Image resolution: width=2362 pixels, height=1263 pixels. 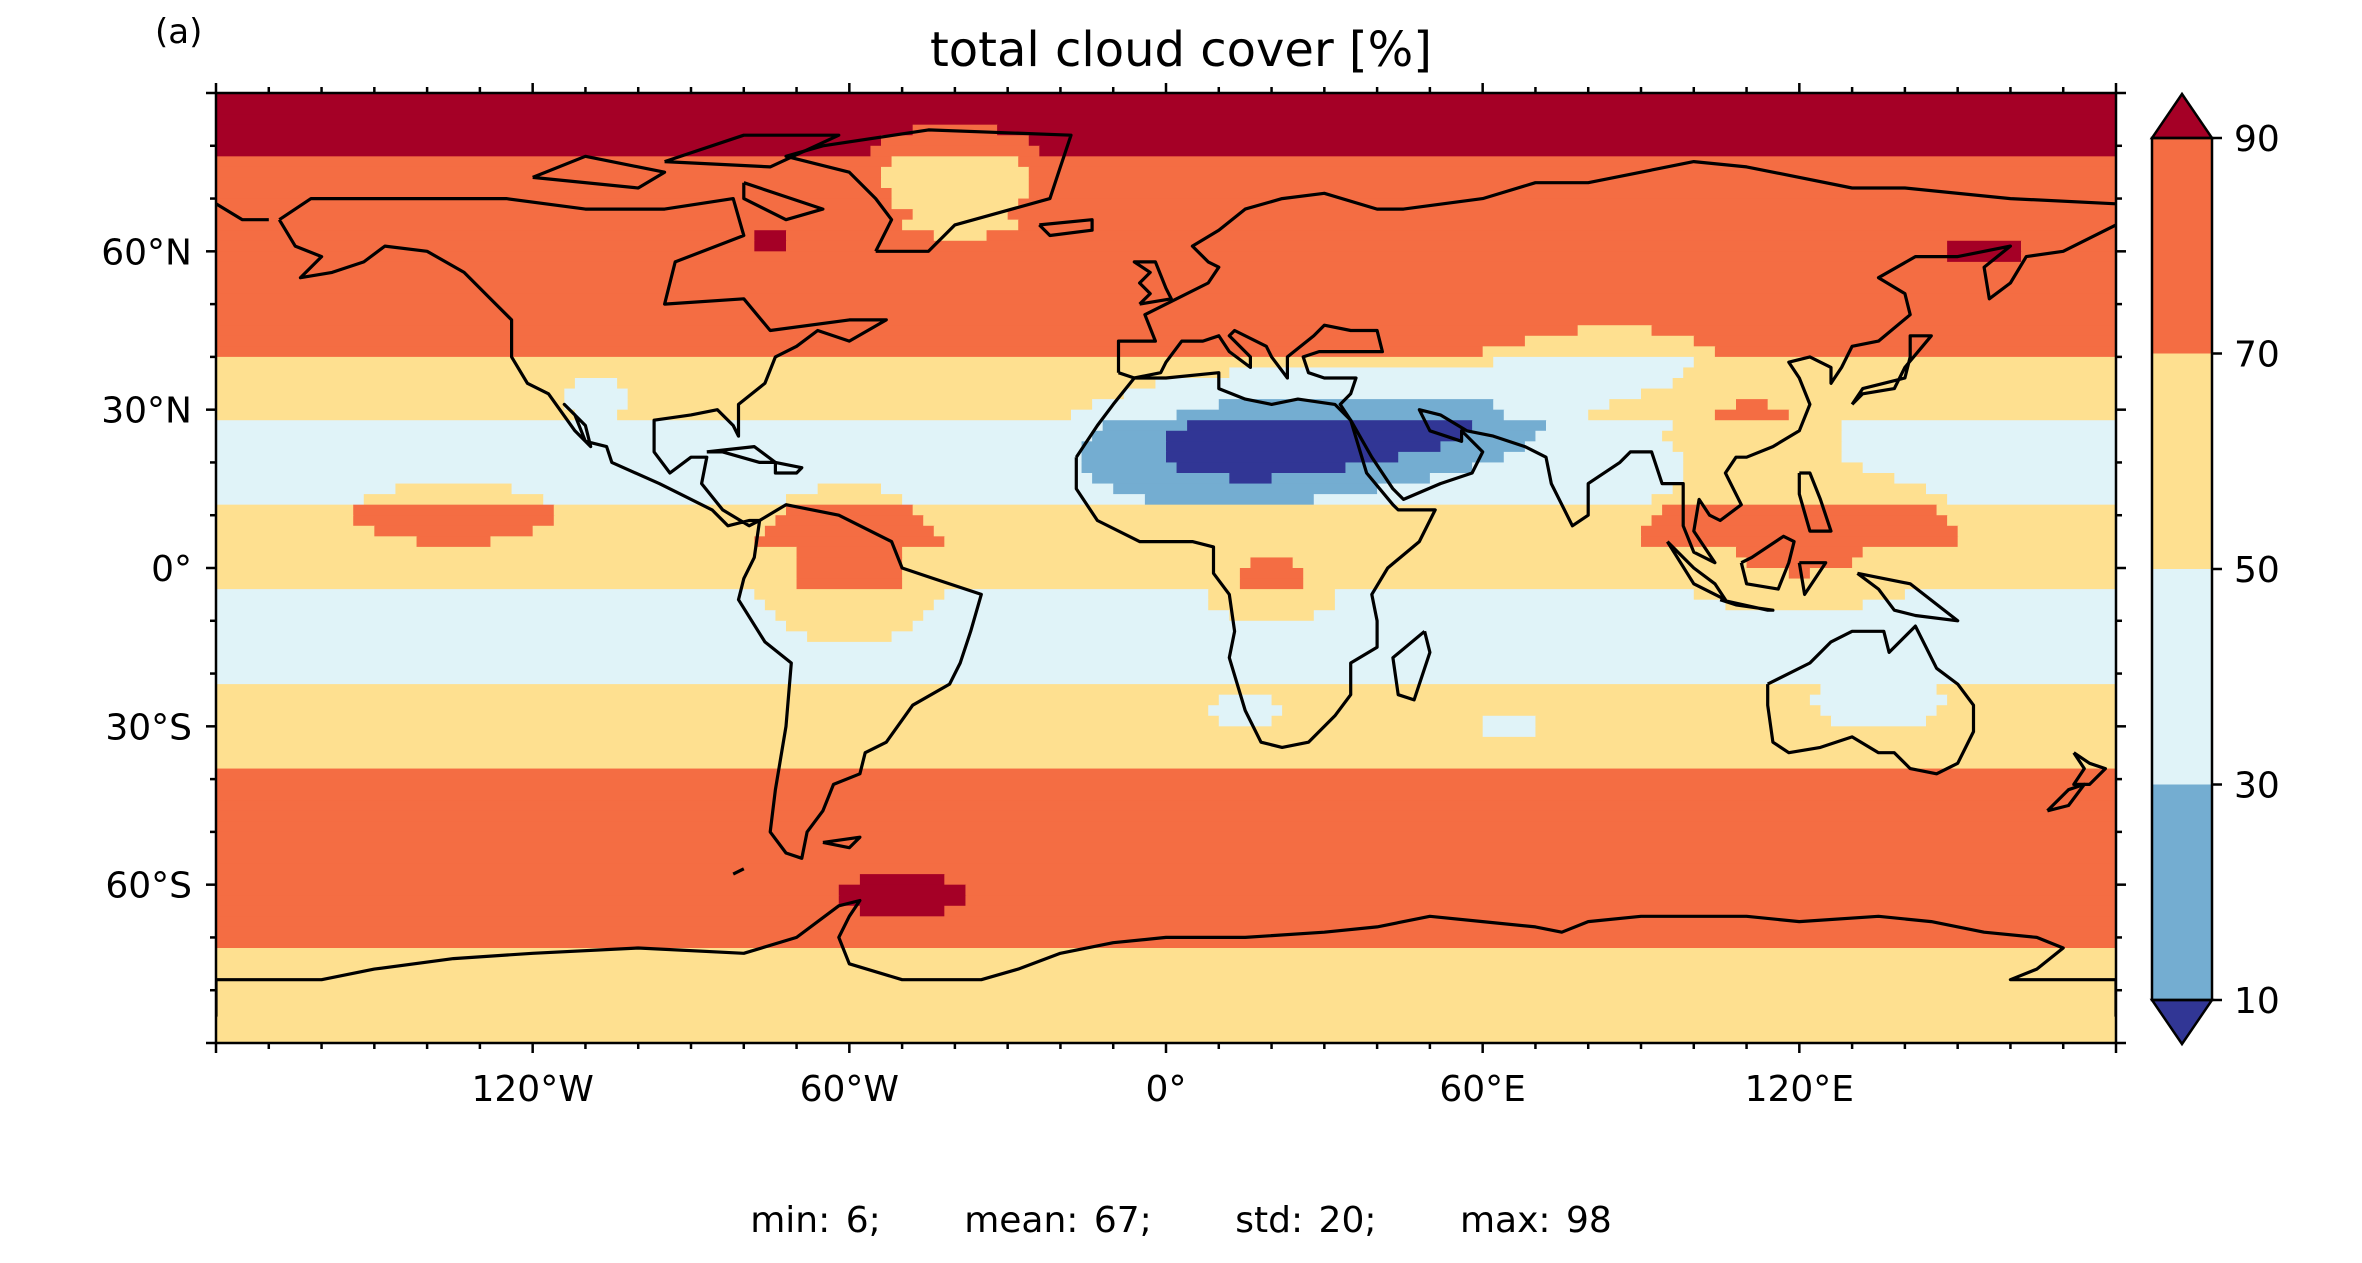 What do you see at coordinates (1482, 1089) in the screenshot?
I see `lon-tick-label: 60°E` at bounding box center [1482, 1089].